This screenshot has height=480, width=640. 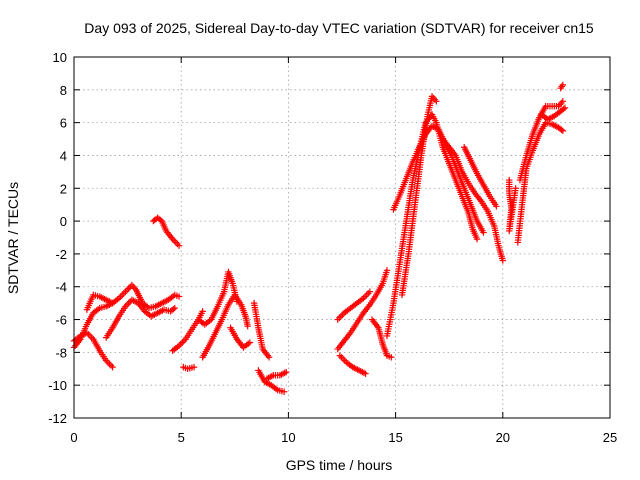 What do you see at coordinates (181, 437) in the screenshot?
I see `x-tick-label: 5` at bounding box center [181, 437].